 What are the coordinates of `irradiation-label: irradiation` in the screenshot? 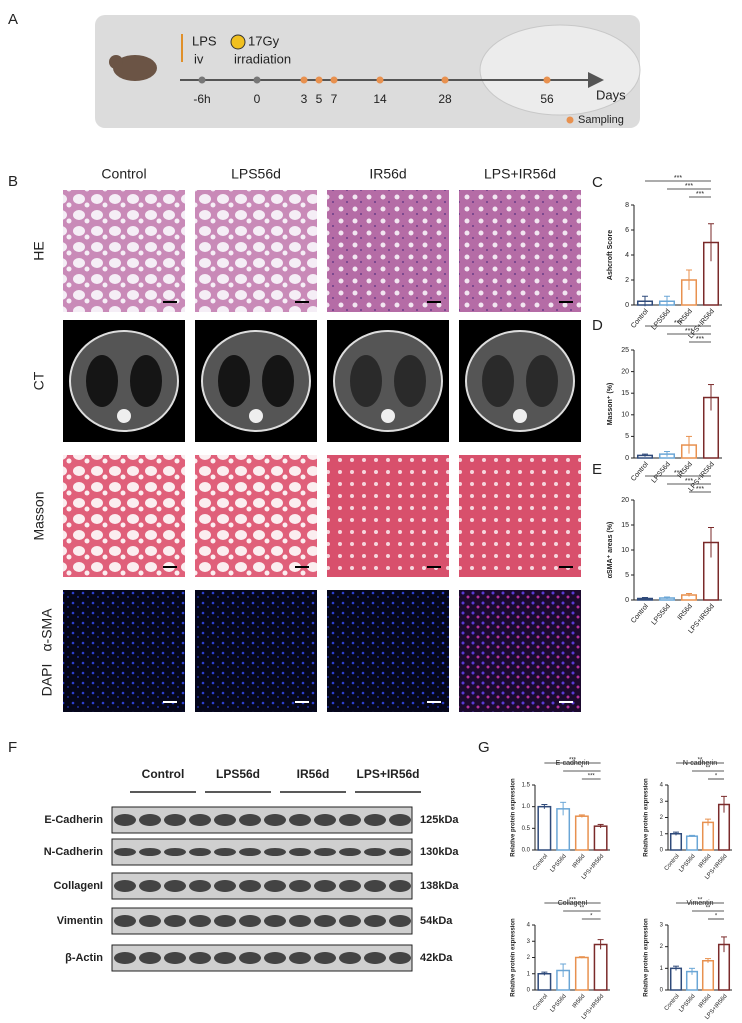 It's located at (262, 58).